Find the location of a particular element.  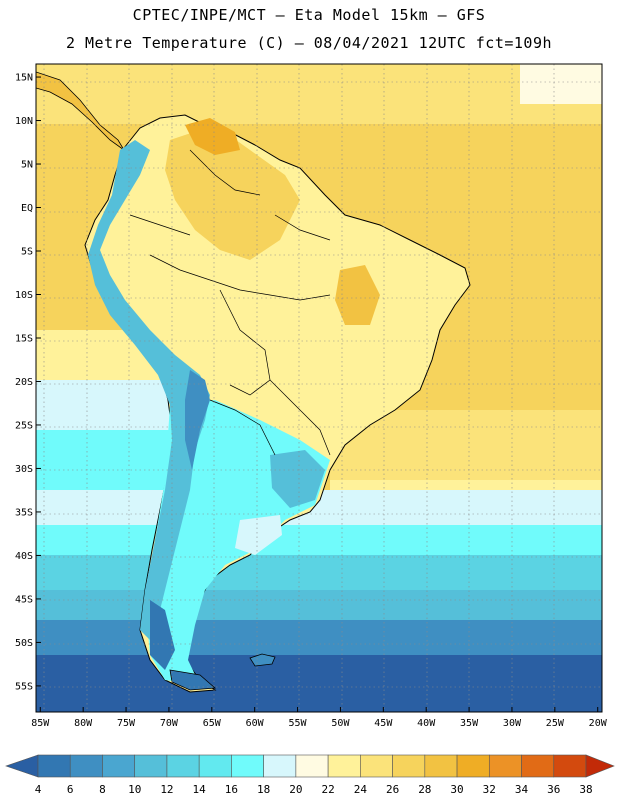

lon-label: 80W is located at coordinates (83, 723).